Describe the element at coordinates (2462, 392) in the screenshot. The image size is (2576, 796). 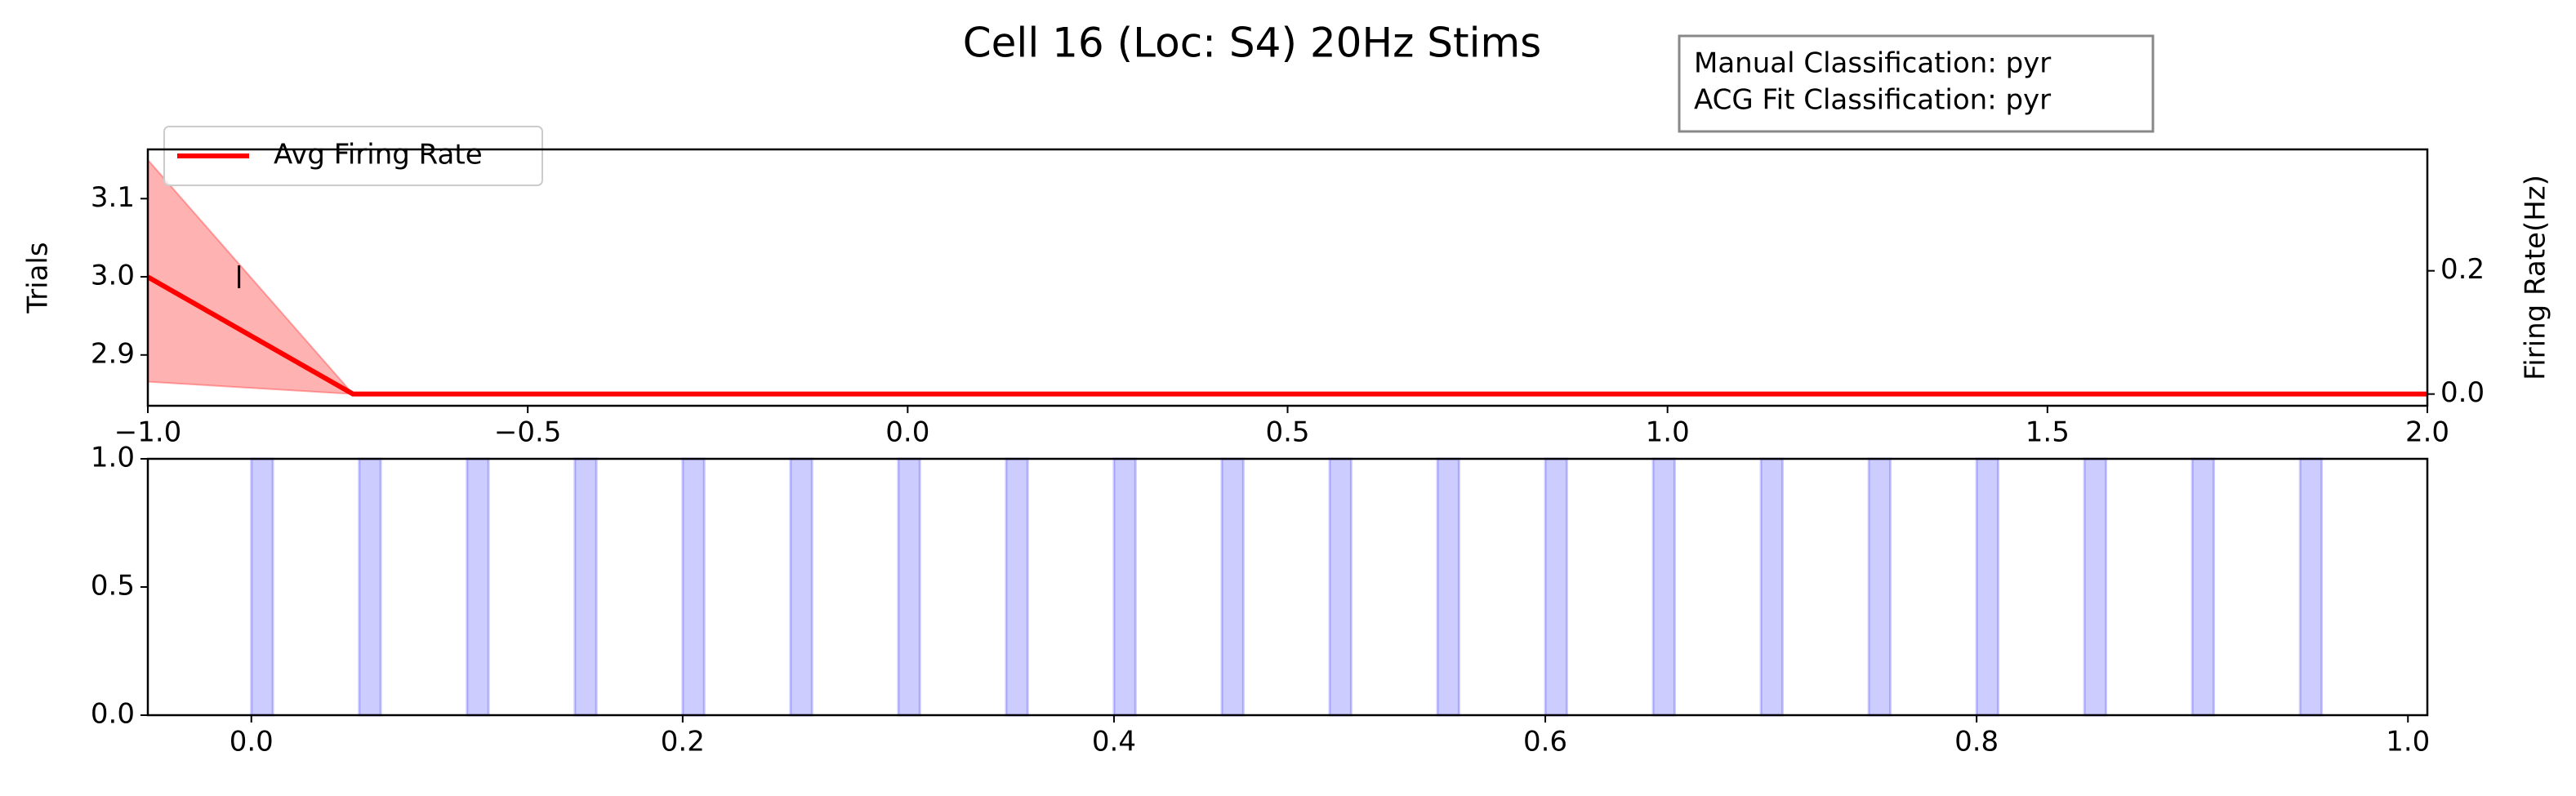
I see `y2-tick-label: 0.0` at that location.